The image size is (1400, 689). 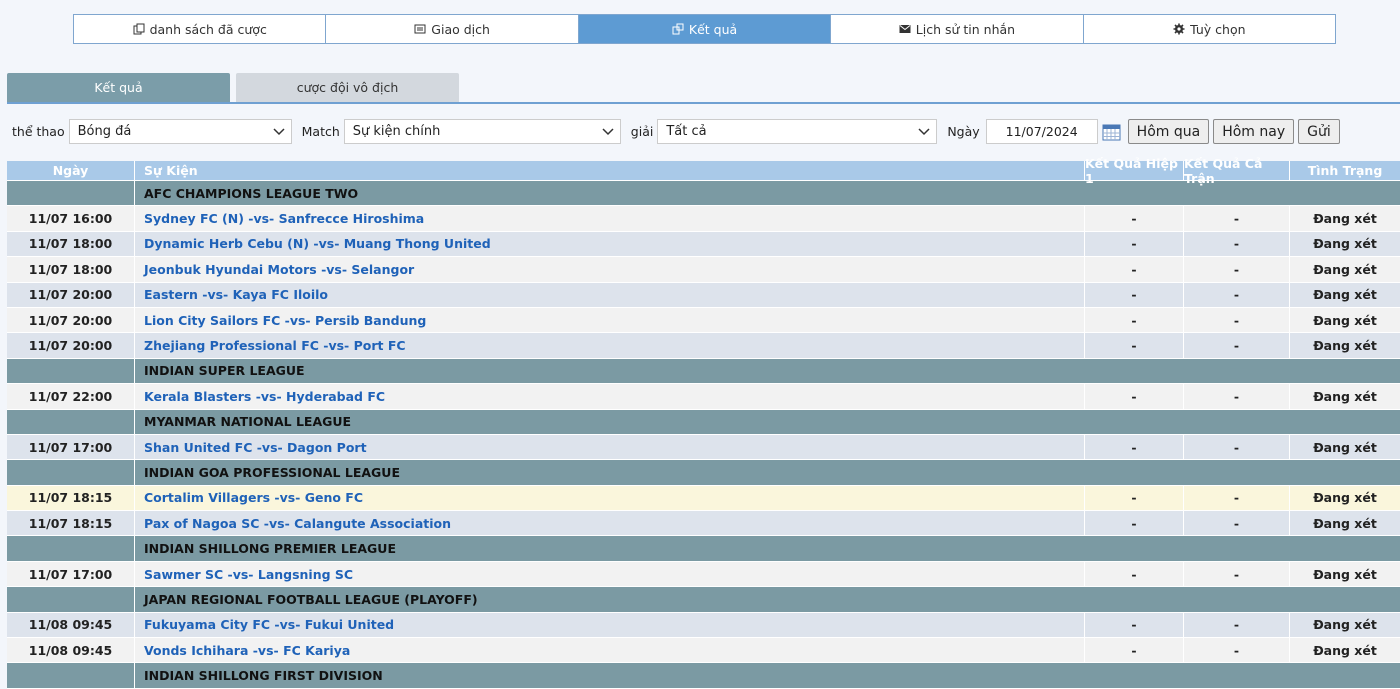 I want to click on tab-bar: Kết quả cược đội vô địch, so click(x=703, y=88).